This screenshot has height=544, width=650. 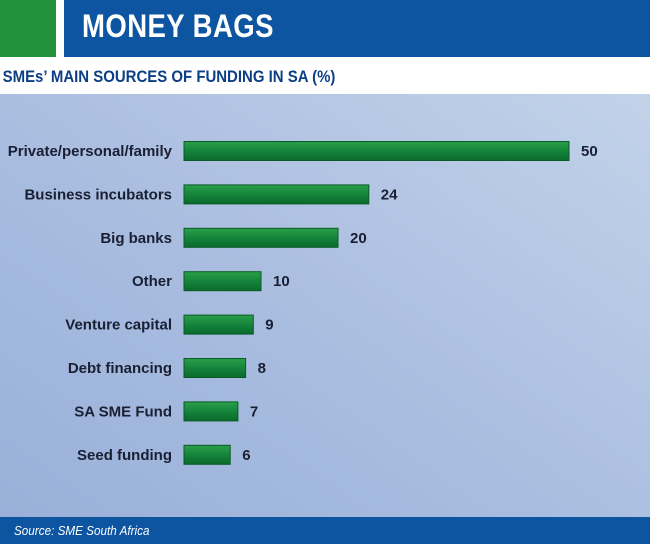 What do you see at coordinates (82, 530) in the screenshot?
I see `source-note: Source: SME South Africa` at bounding box center [82, 530].